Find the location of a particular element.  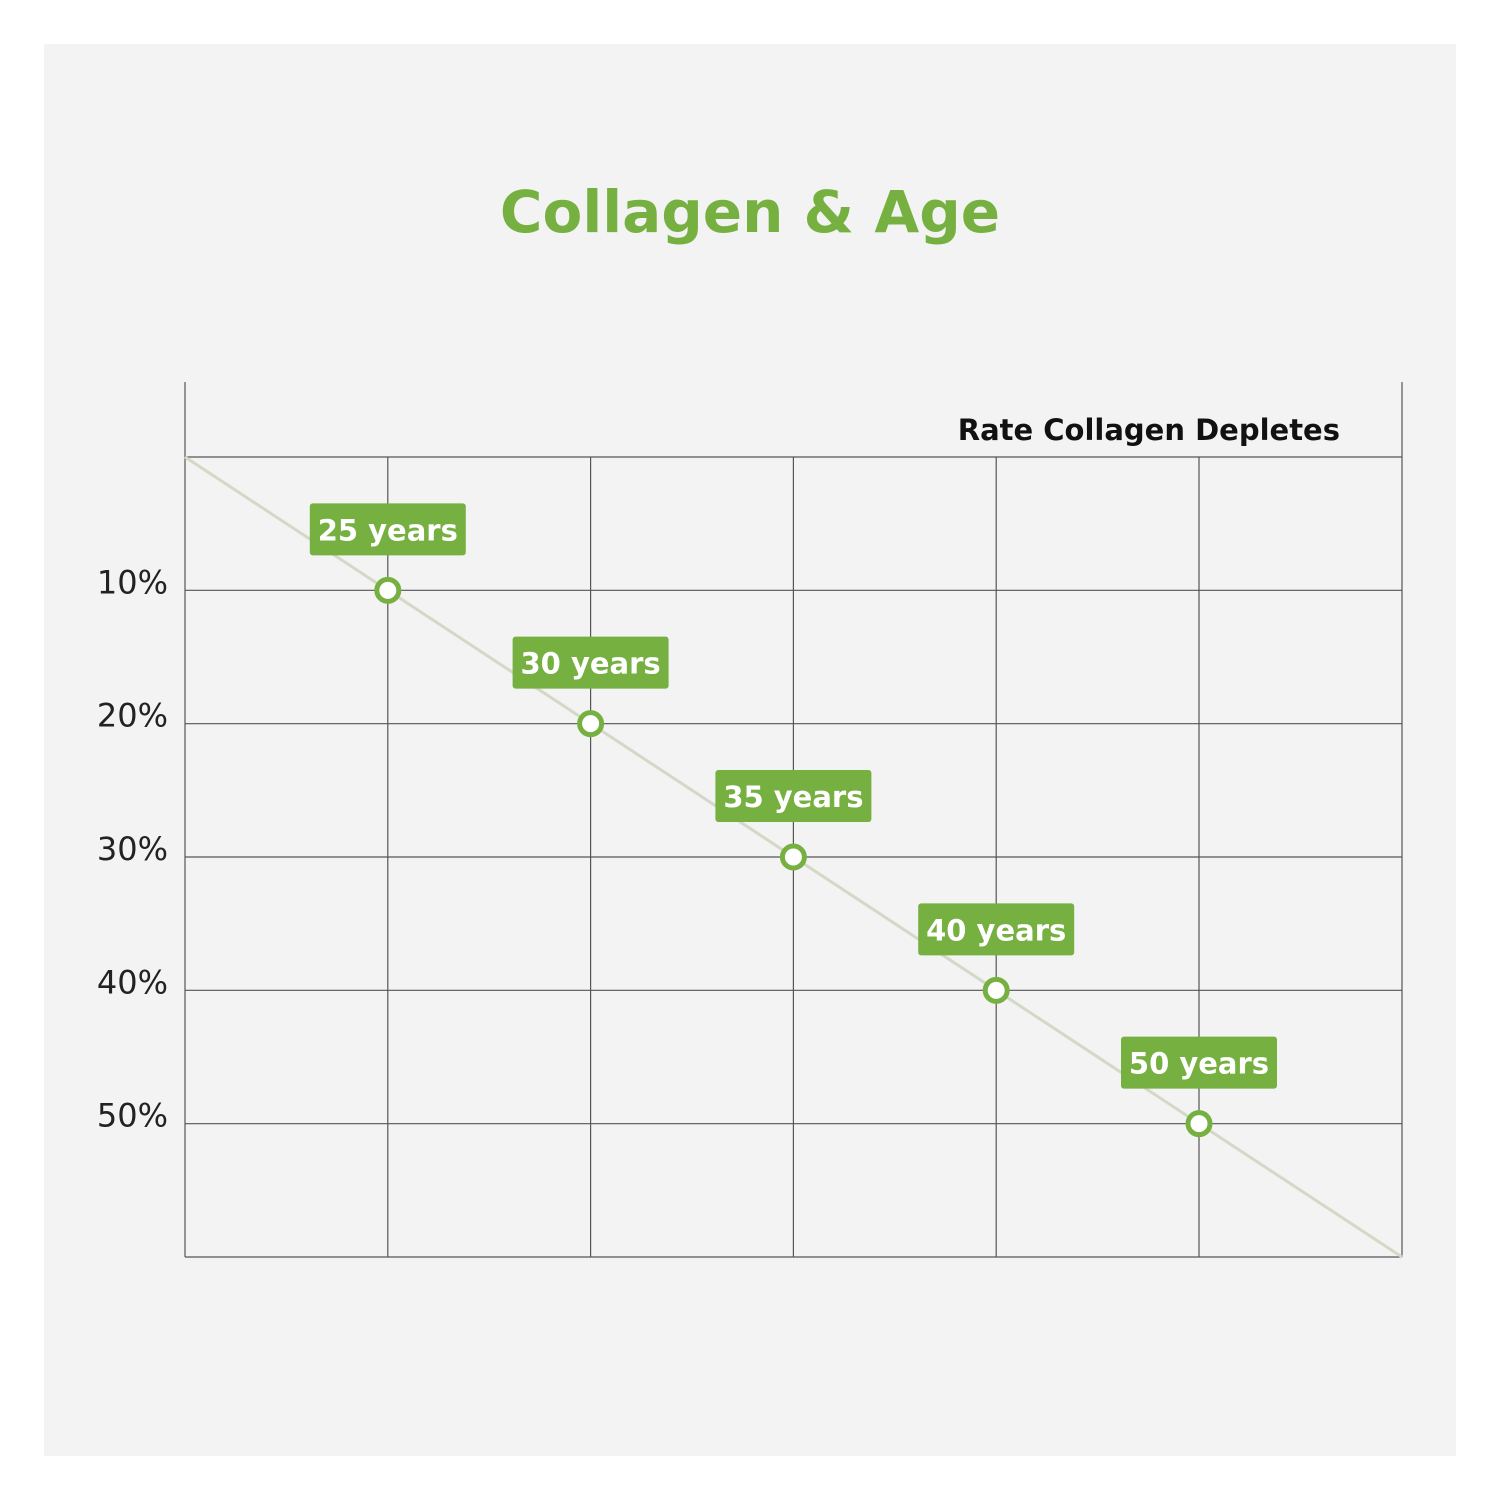

x-label: 35 years is located at coordinates (793, 797).